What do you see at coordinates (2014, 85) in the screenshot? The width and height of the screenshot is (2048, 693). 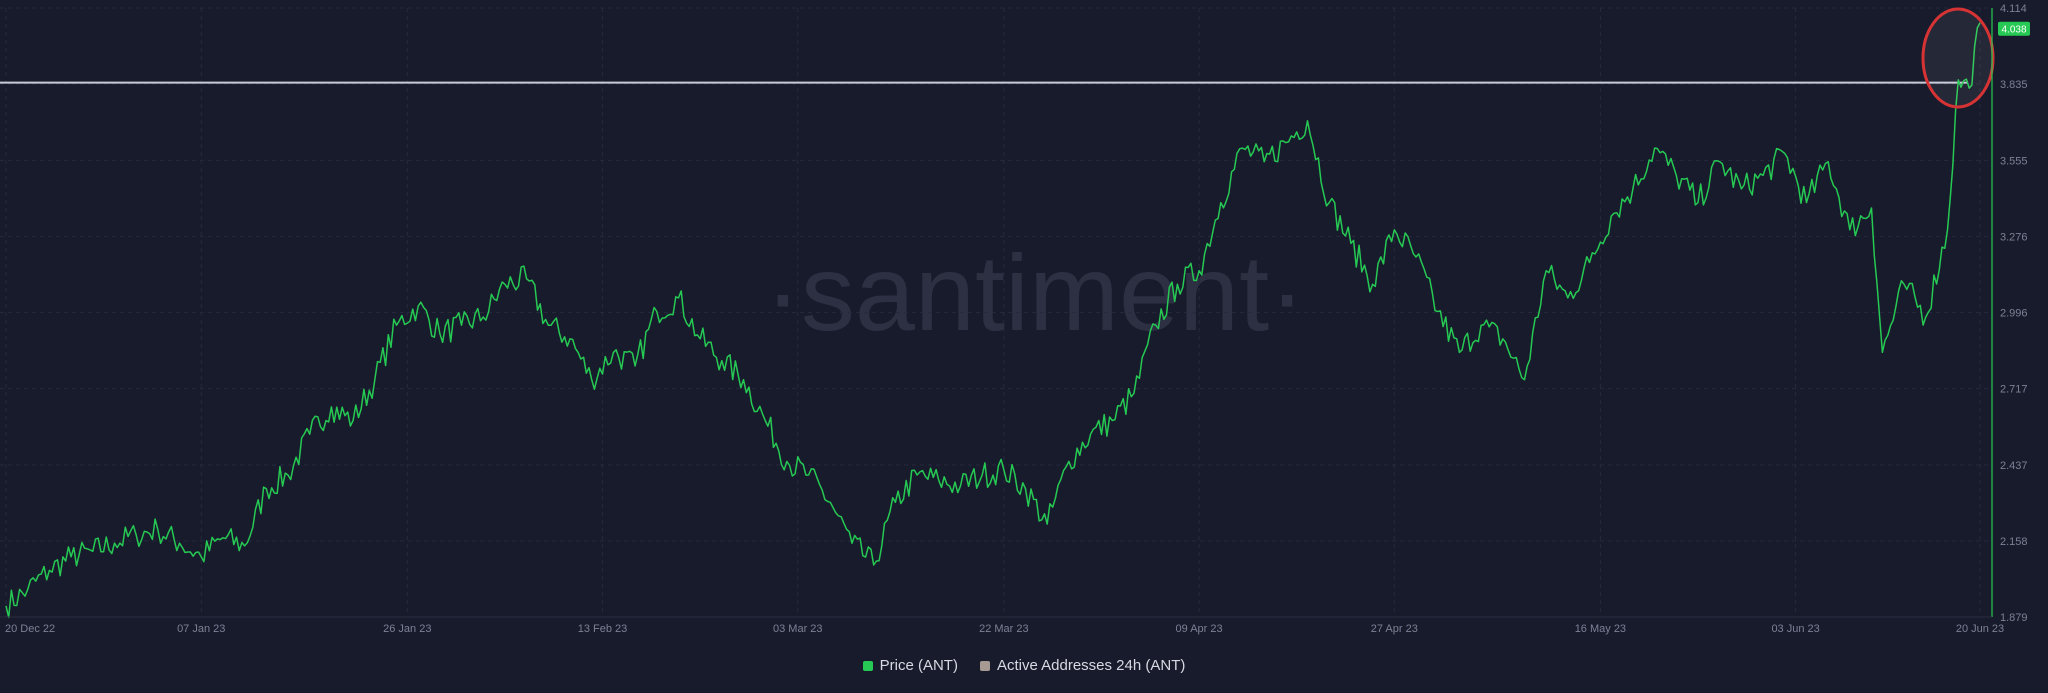 I see `y-tick-label: 3.835` at bounding box center [2014, 85].